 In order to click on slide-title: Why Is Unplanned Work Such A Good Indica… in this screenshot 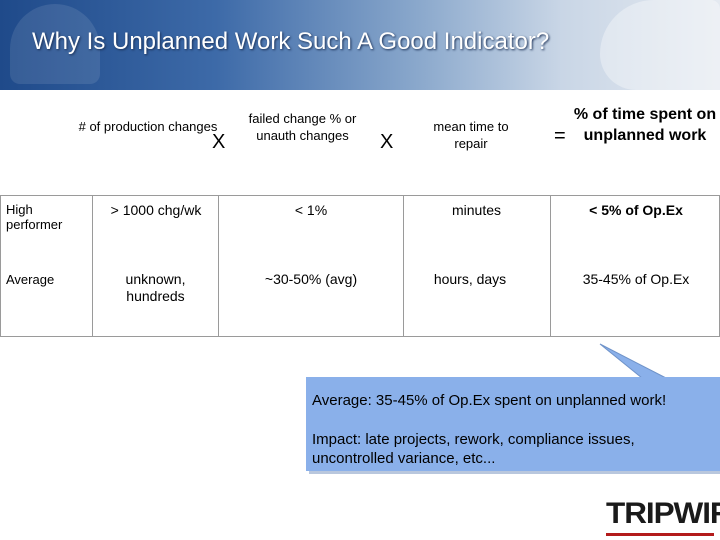, I will do `click(291, 41)`.